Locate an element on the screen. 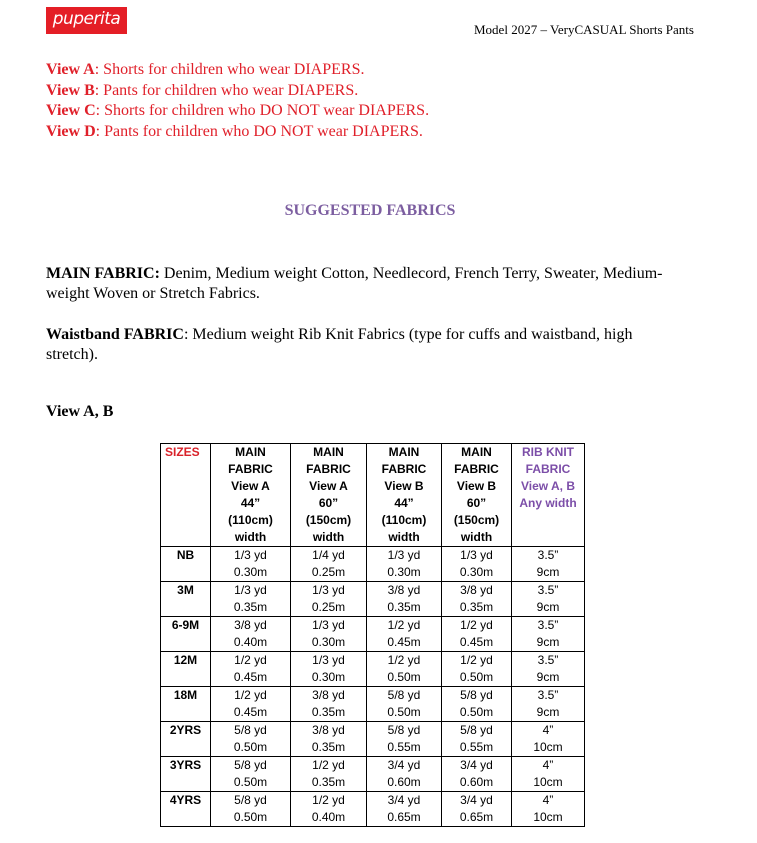 The image size is (757, 843). view-label: View B is located at coordinates (70, 90).